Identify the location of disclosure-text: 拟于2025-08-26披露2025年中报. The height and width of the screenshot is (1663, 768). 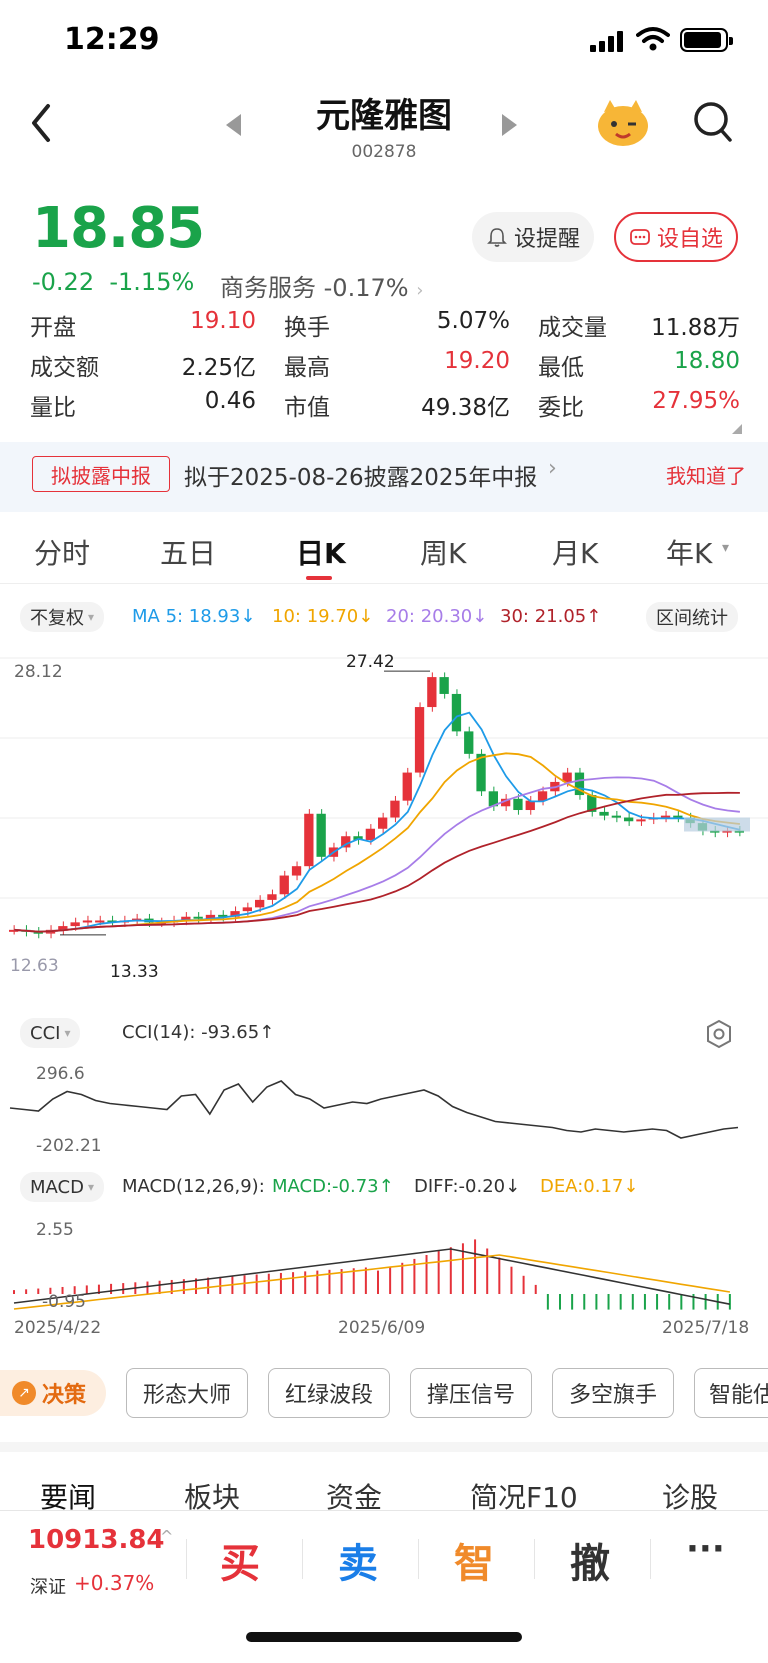
(361, 478).